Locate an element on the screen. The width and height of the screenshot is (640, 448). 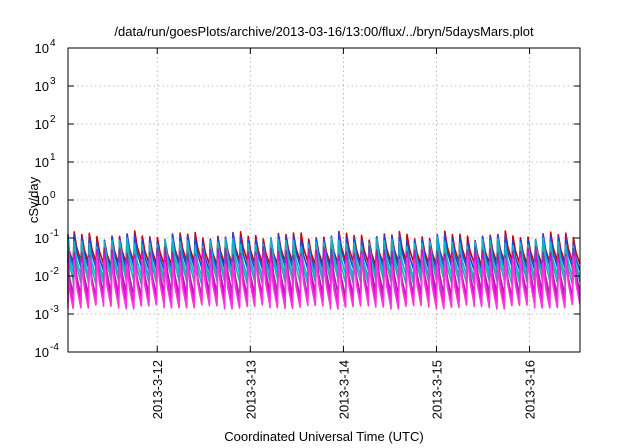
x-tick-label: 2013-3-14 is located at coordinates (343, 389).